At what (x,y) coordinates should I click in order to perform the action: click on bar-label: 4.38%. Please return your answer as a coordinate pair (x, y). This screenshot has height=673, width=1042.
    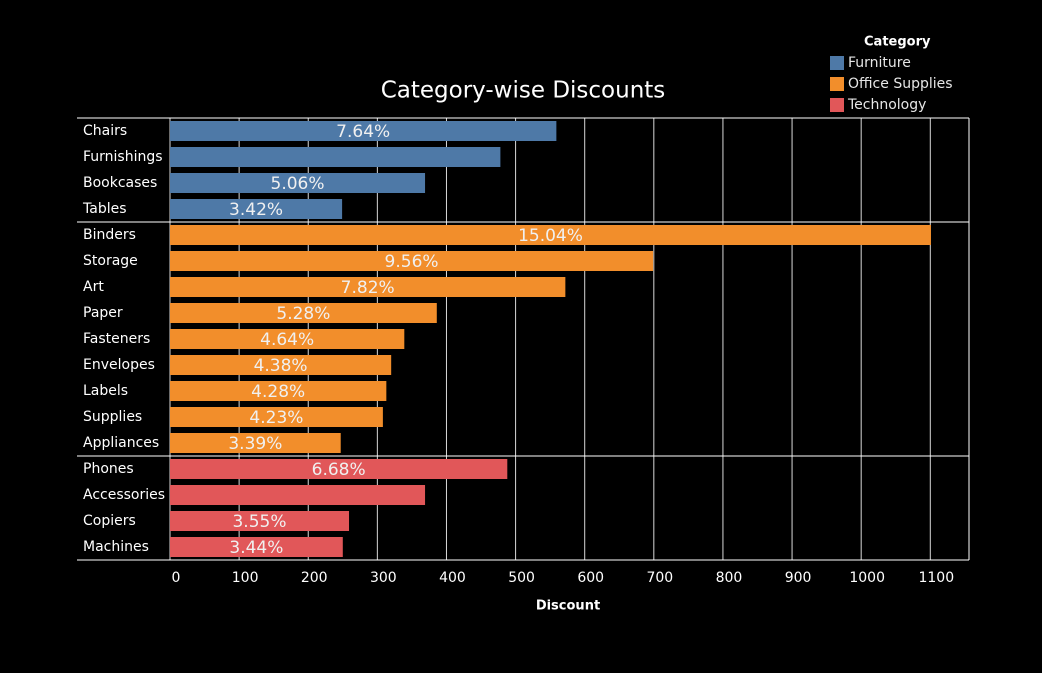
    Looking at the image, I should click on (281, 366).